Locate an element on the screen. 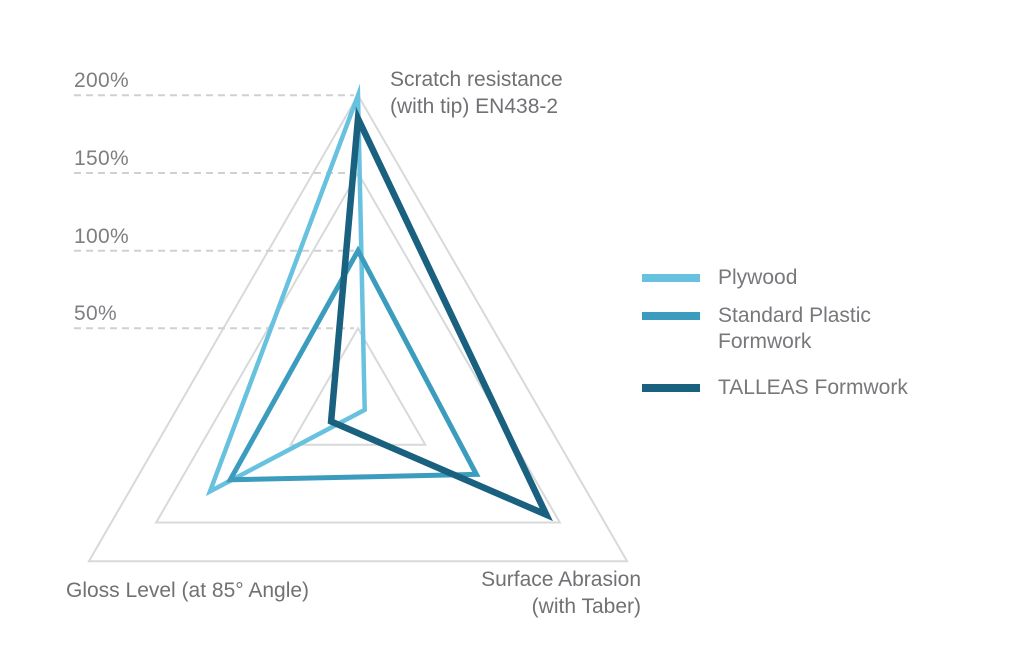 The height and width of the screenshot is (661, 1024). legend-swatch-plywood is located at coordinates (671, 278).